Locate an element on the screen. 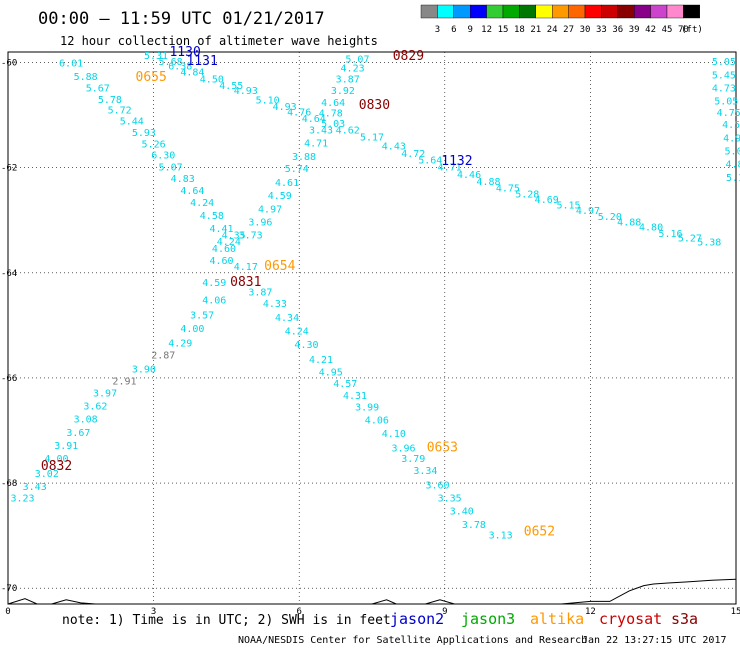 Image resolution: width=740 pixels, height=650 pixels. wave-height-point: 4.62 is located at coordinates (348, 130).